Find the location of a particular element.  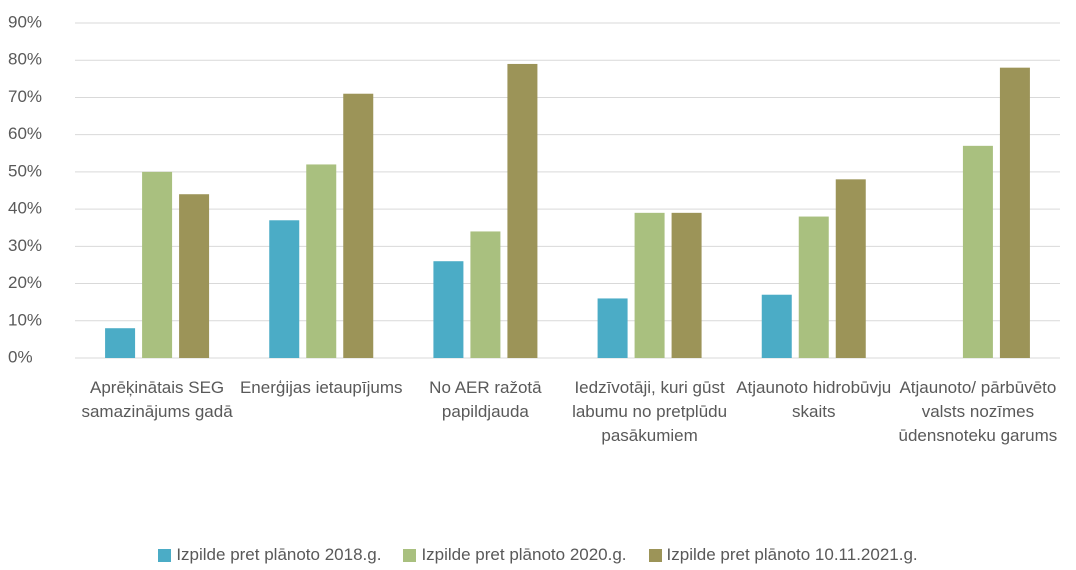

legend-item: Izpilde pret plānoto 10.11.2021.g. is located at coordinates (783, 555).